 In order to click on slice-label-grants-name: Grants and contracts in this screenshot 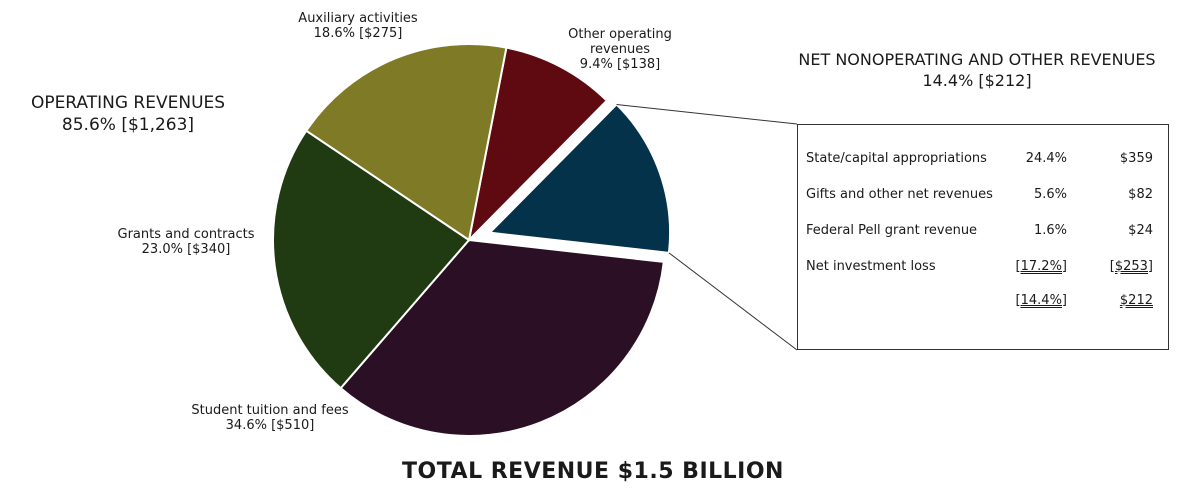, I will do `click(186, 234)`.